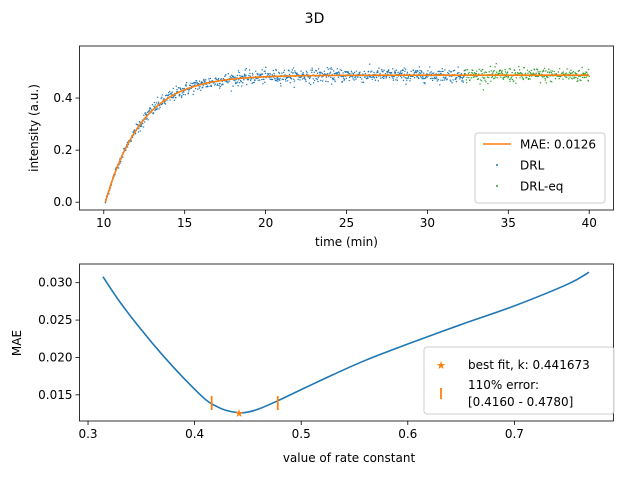 Image resolution: width=629 pixels, height=479 pixels. What do you see at coordinates (589, 223) in the screenshot?
I see `x-tick-label: 40` at bounding box center [589, 223].